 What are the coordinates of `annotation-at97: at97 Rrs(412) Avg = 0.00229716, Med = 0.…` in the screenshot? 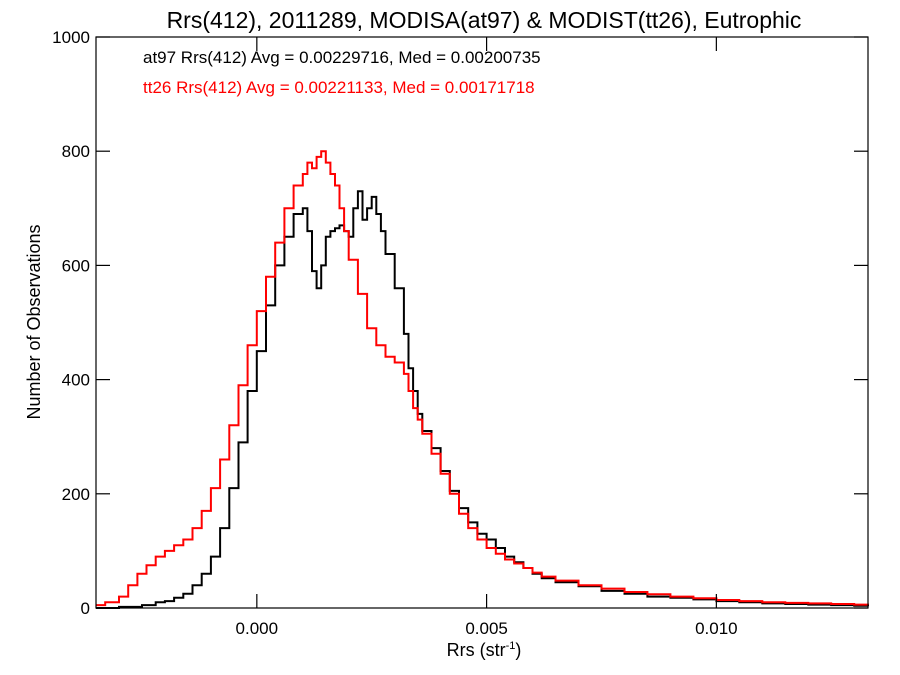 It's located at (342, 57).